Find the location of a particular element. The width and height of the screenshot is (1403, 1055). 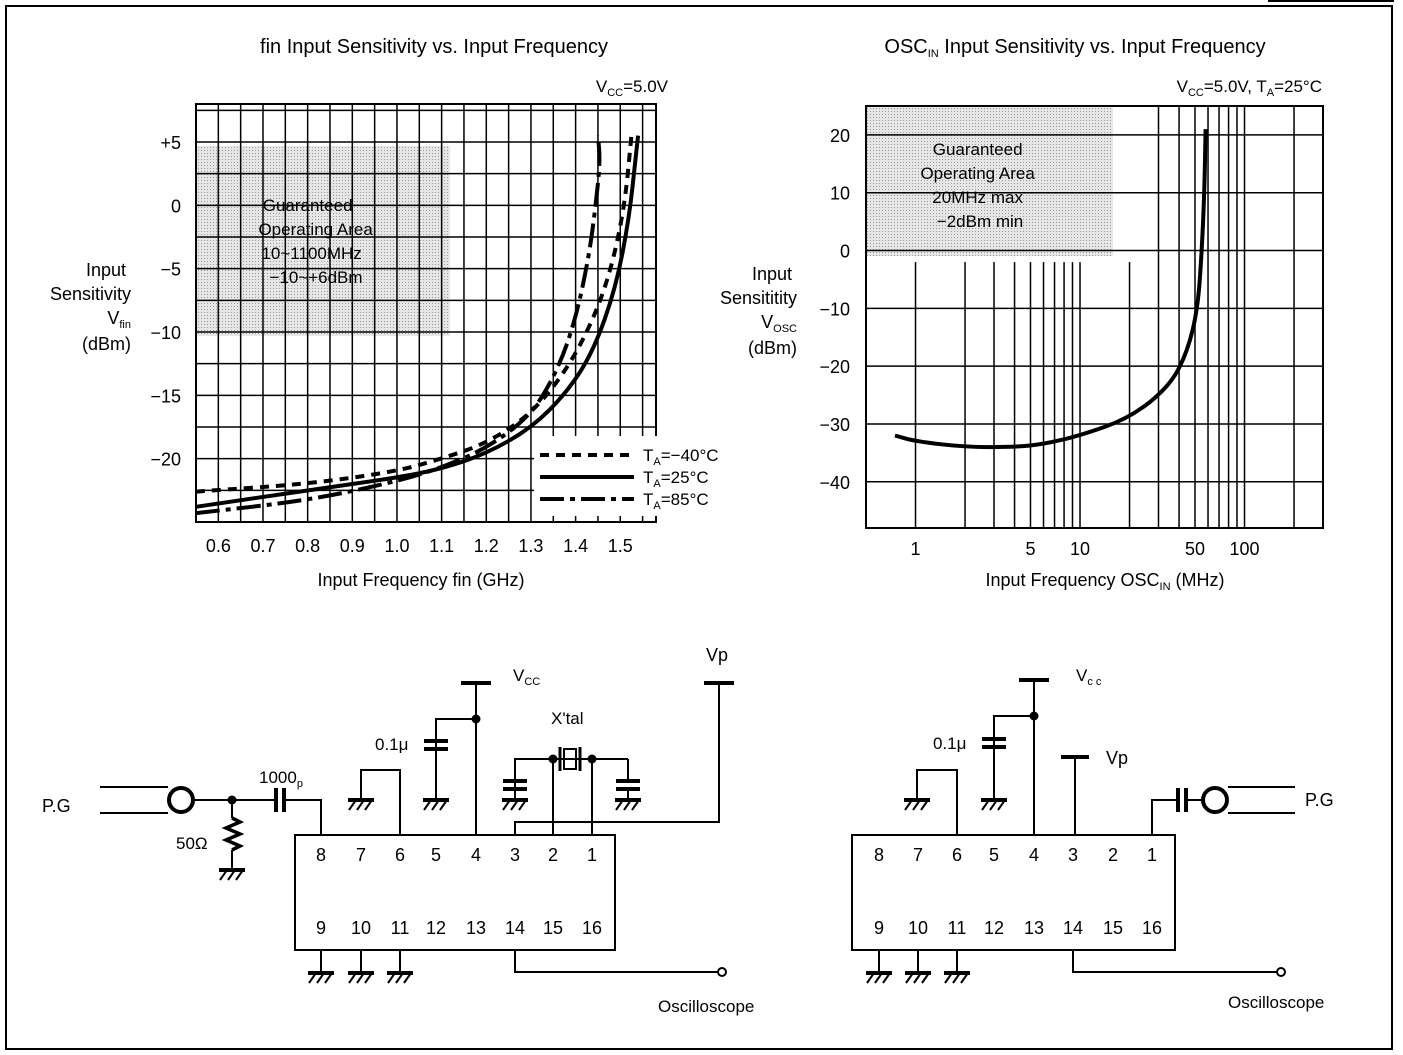

ic-pin-label: 7 is located at coordinates (918, 855).